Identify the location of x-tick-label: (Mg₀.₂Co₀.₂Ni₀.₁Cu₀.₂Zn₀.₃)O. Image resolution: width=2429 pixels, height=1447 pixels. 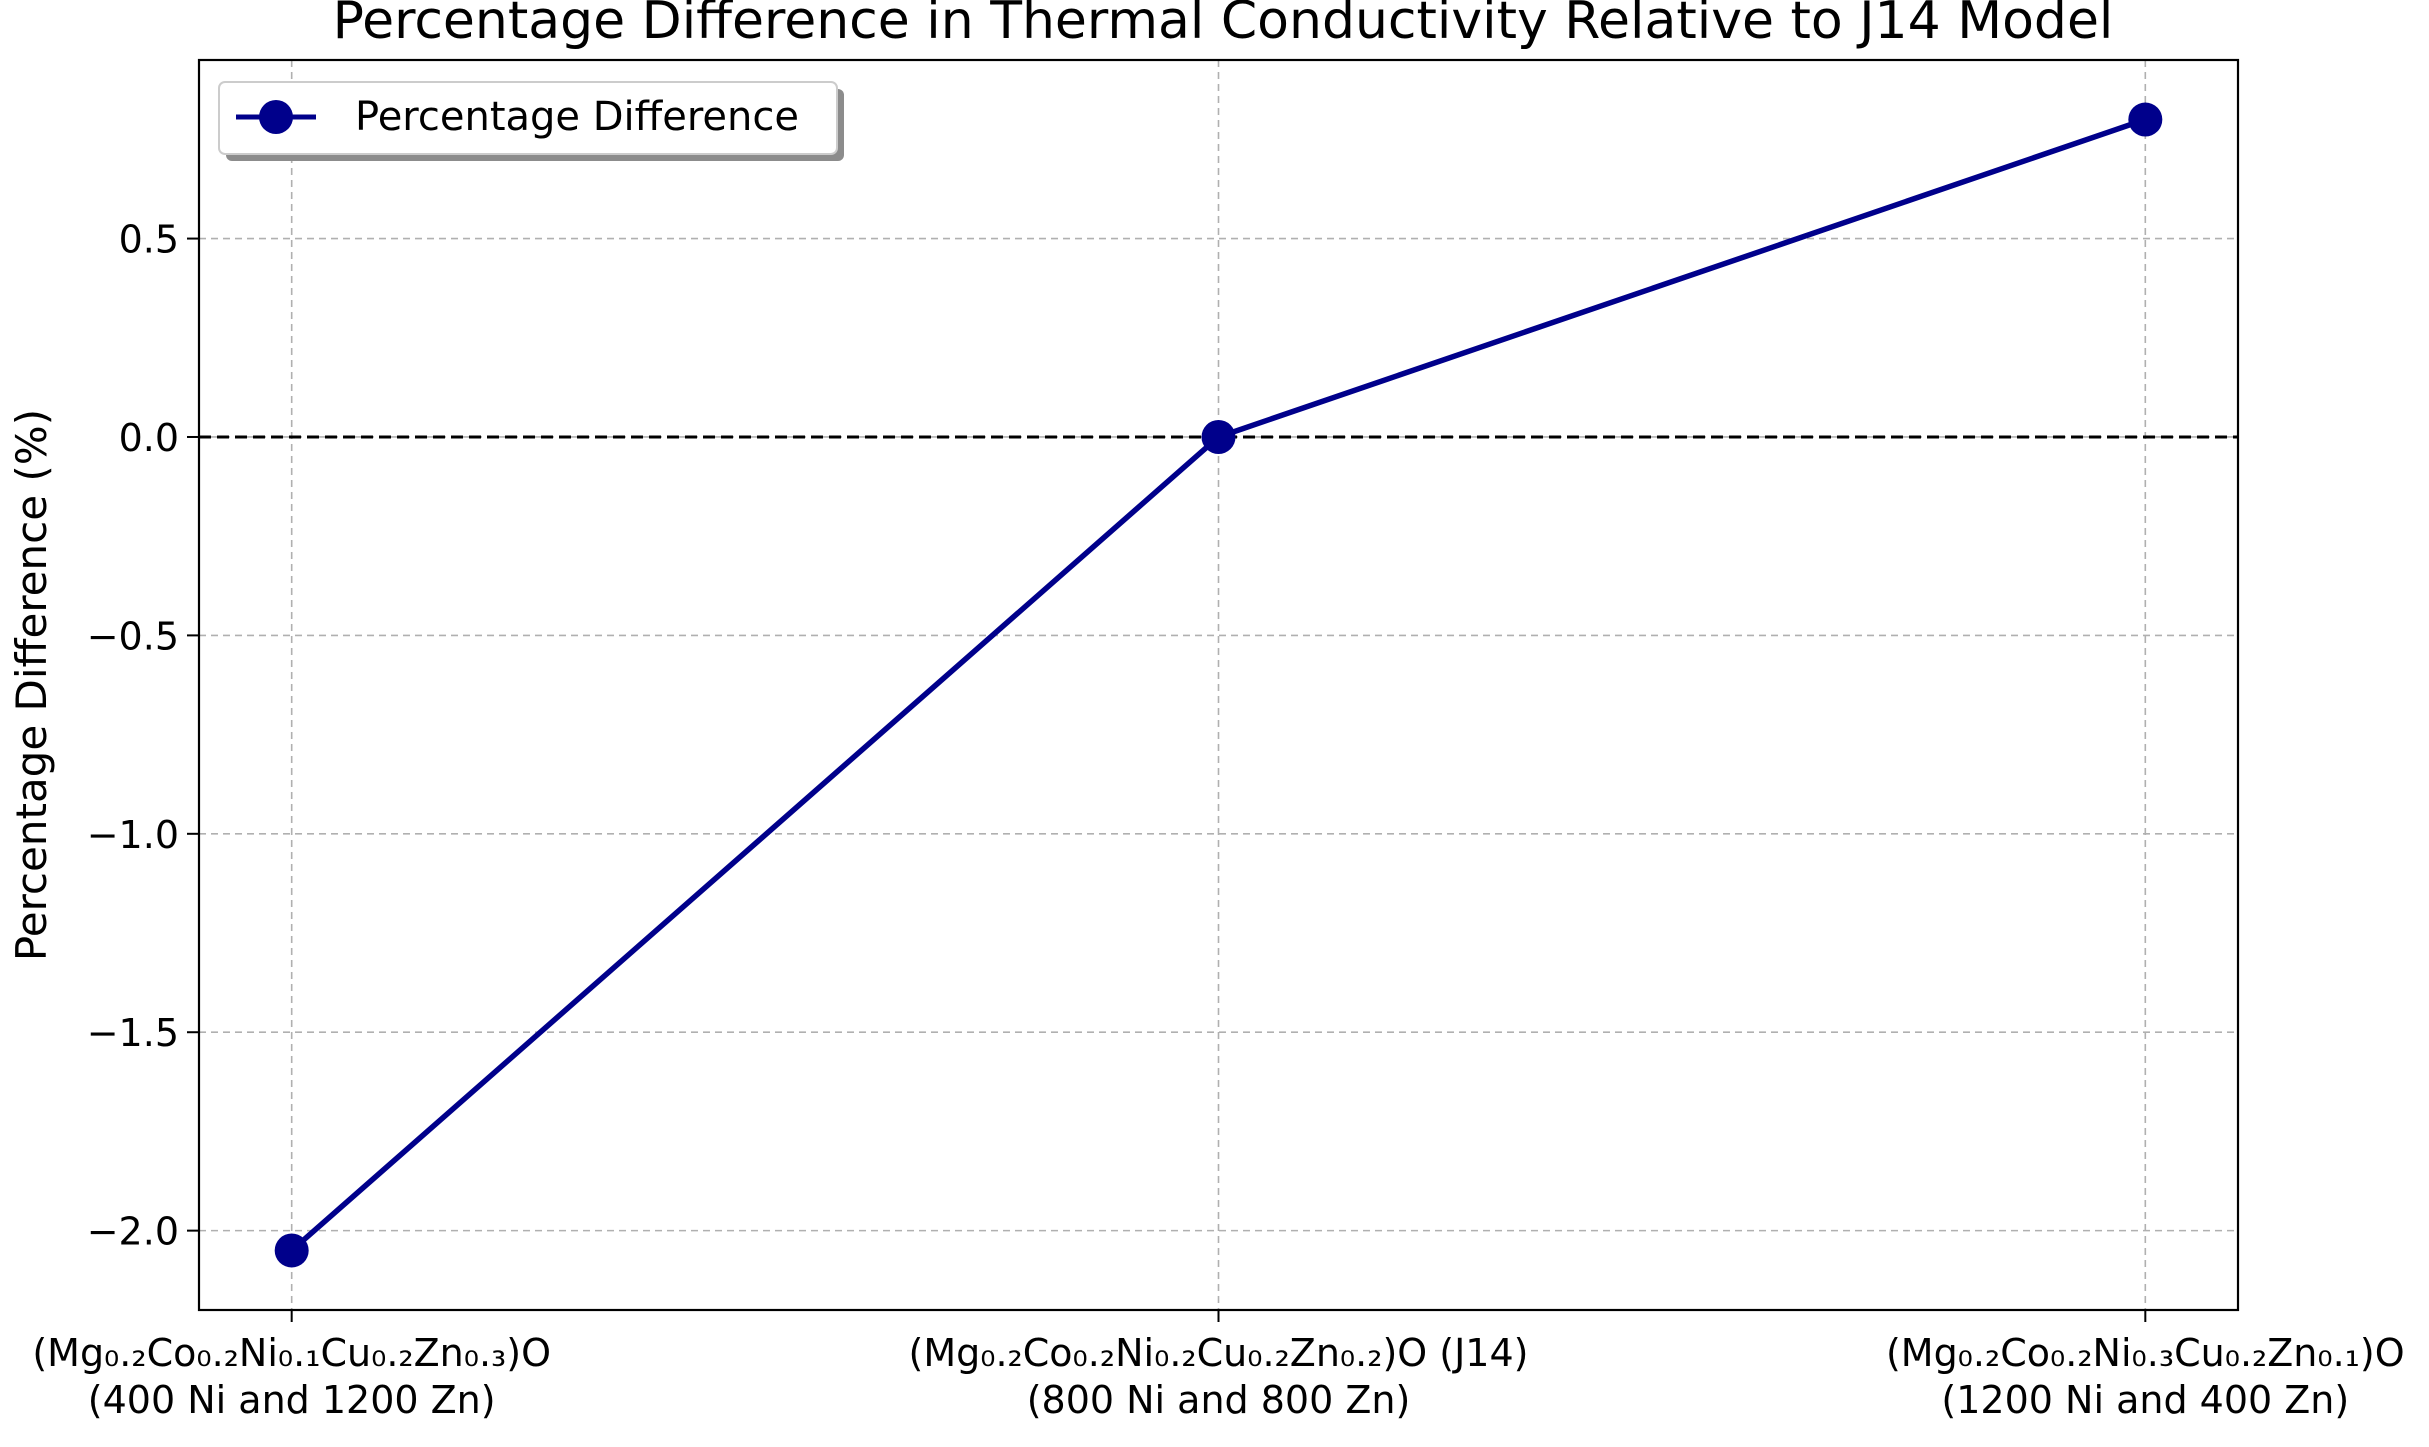
(291, 1353).